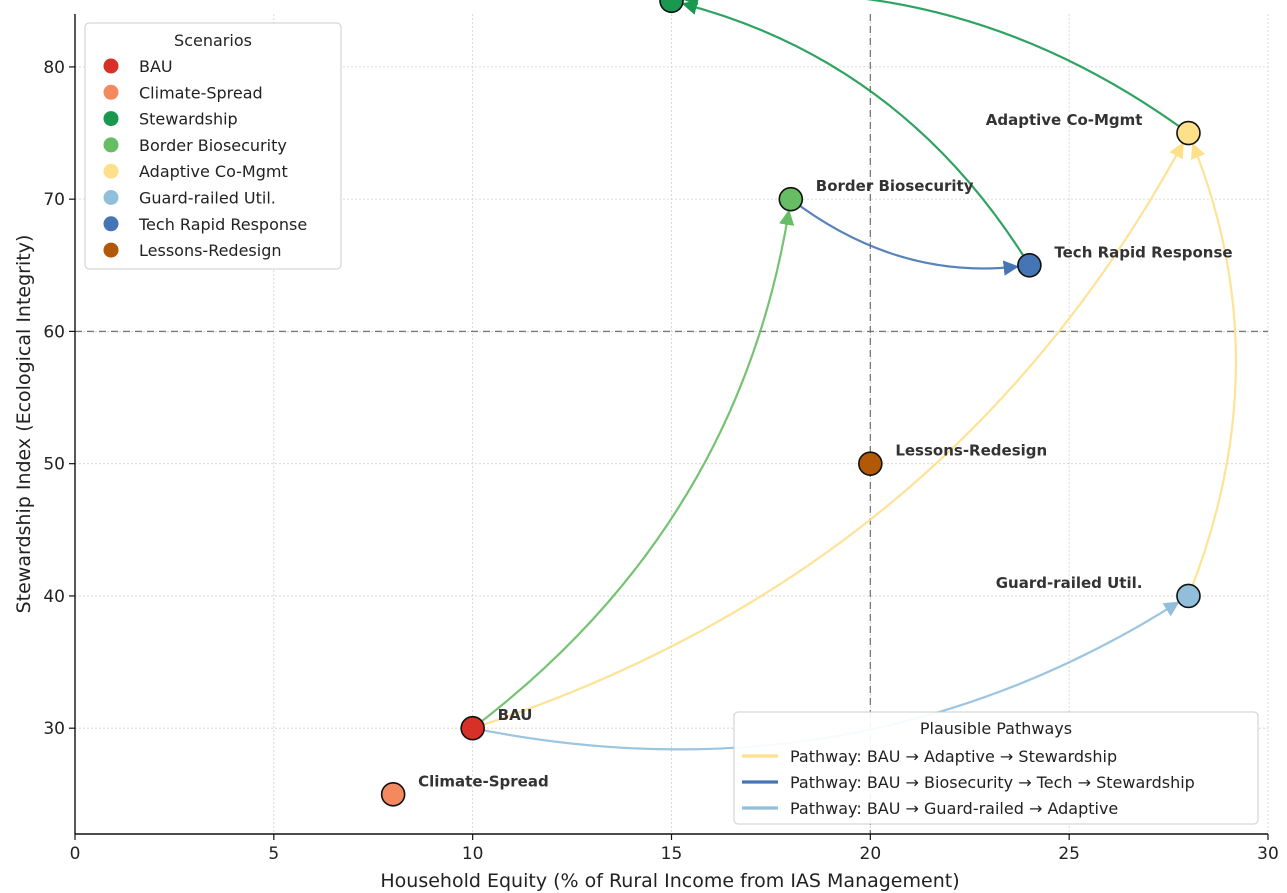 The height and width of the screenshot is (893, 1287). I want to click on scenario-point-stewardship, so click(671, 7).